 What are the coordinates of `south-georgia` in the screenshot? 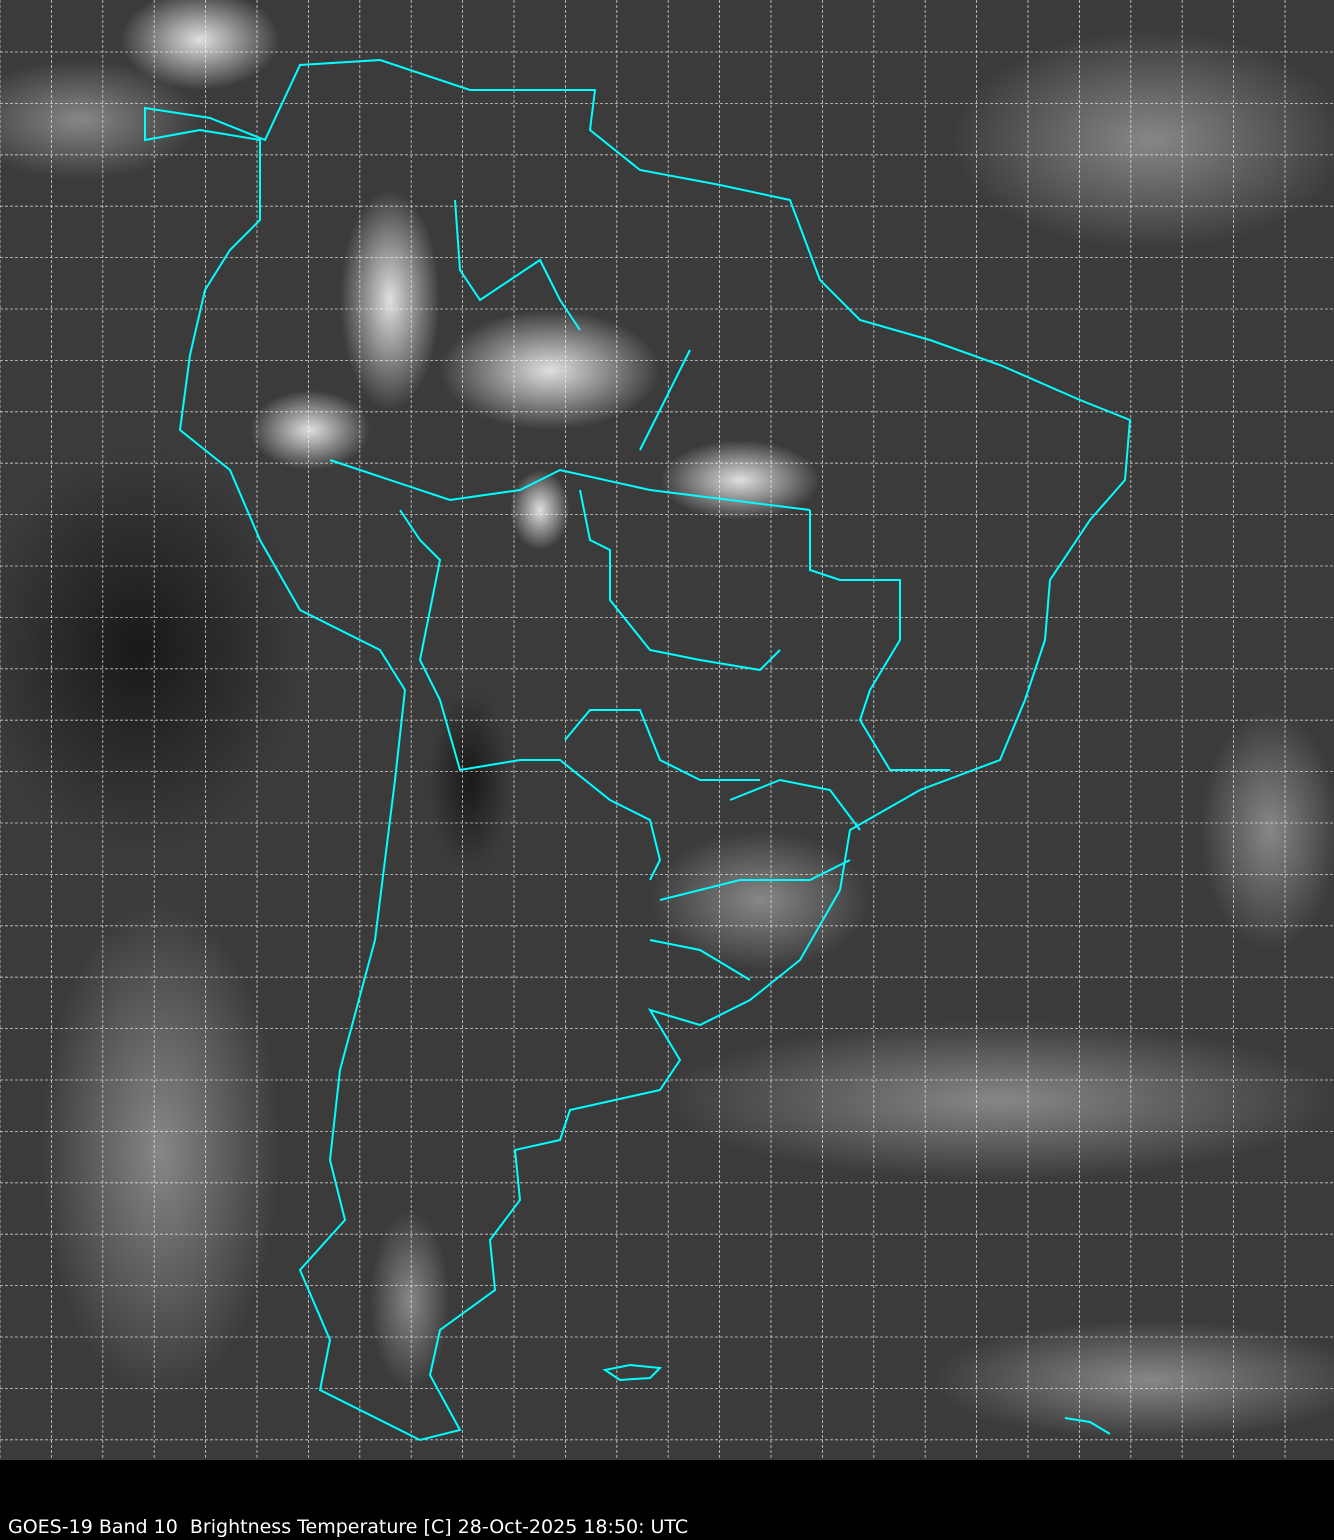 It's located at (1087, 1426).